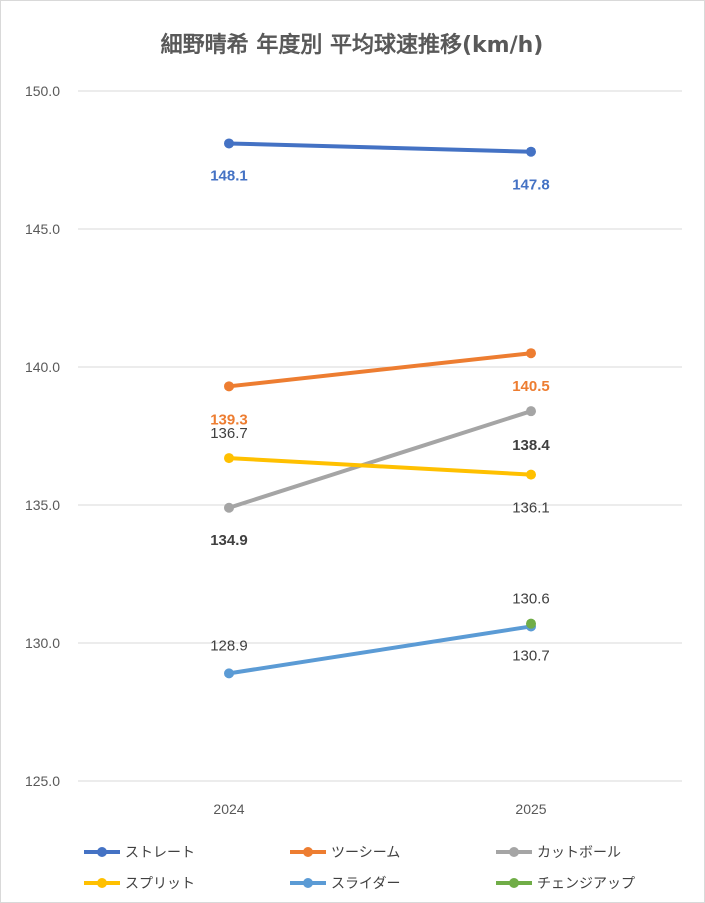  I want to click on chart-title: 細野晴希 年度別 平均球速推移(km/h), so click(352, 45).